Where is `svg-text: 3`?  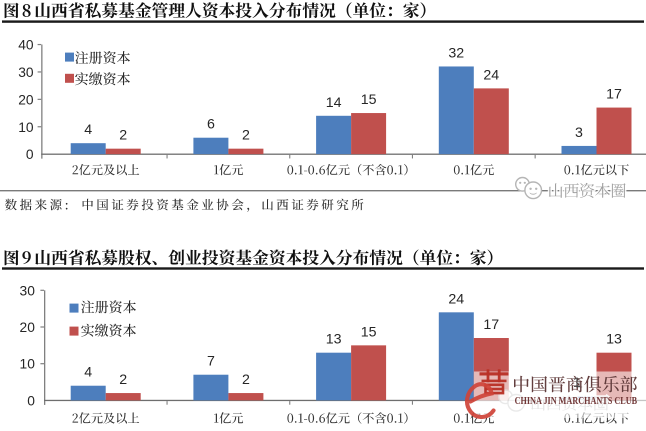 svg-text: 3 is located at coordinates (579, 133).